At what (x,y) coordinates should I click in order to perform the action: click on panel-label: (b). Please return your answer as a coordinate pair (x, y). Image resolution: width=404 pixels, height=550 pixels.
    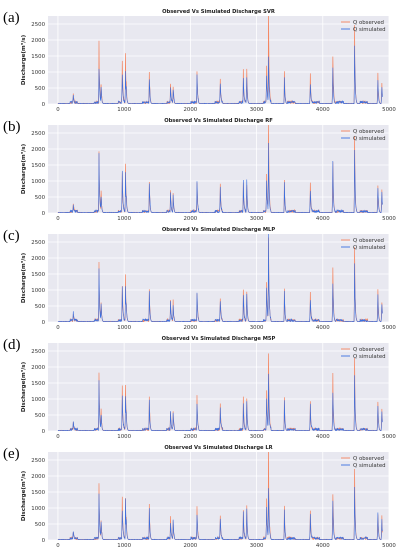
    Looking at the image, I should click on (12, 127).